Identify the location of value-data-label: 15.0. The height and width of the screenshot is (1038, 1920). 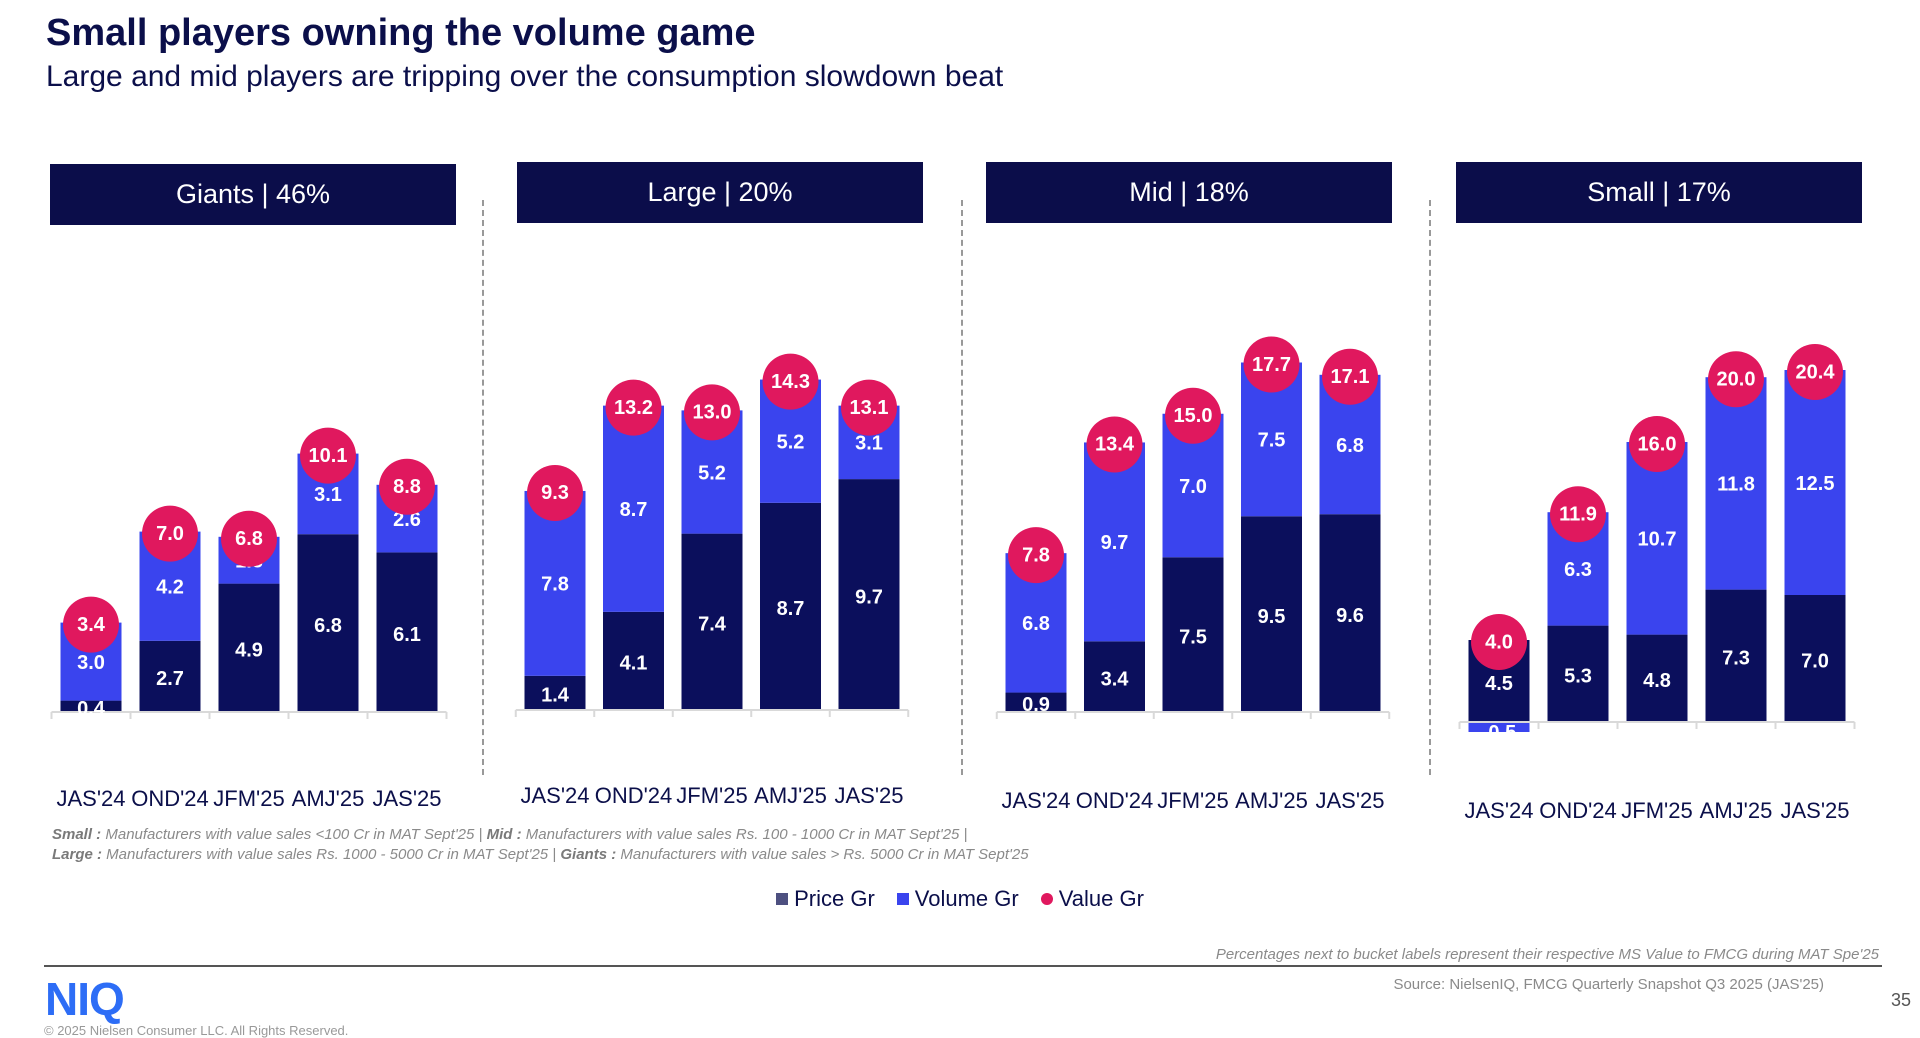
(1193, 416).